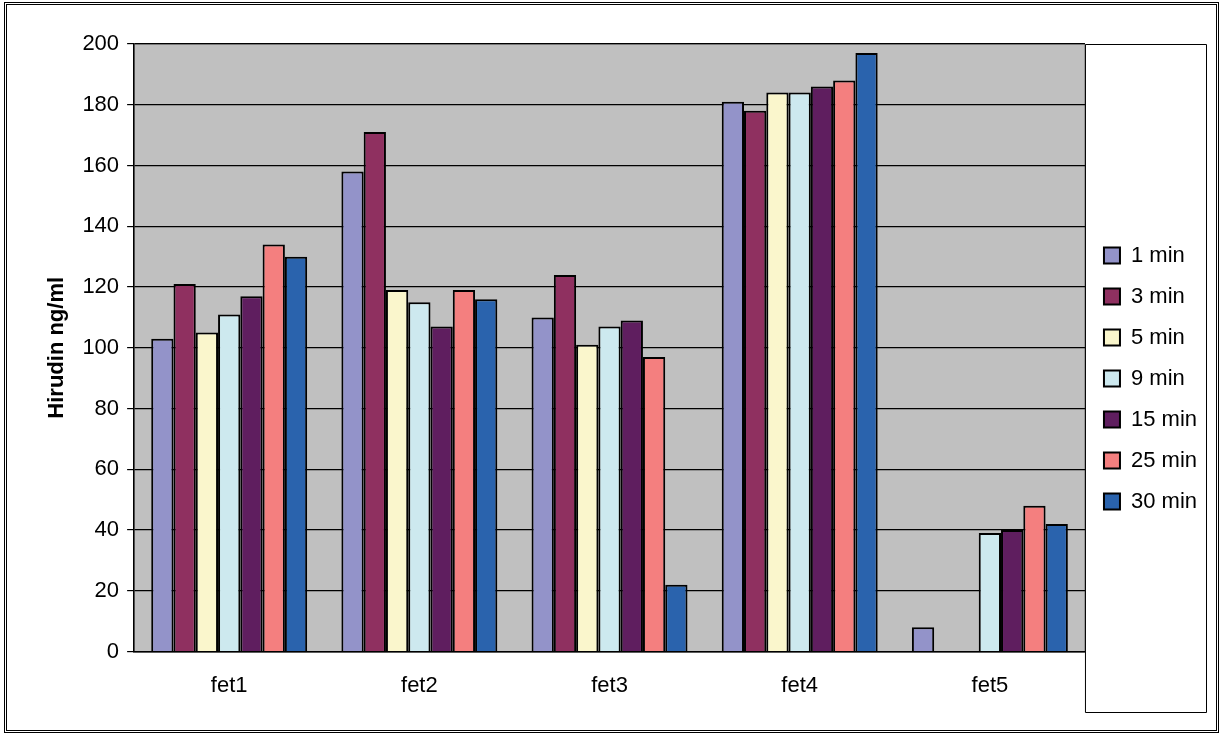  Describe the element at coordinates (1157, 295) in the screenshot. I see `legend-label: 3 min` at that location.